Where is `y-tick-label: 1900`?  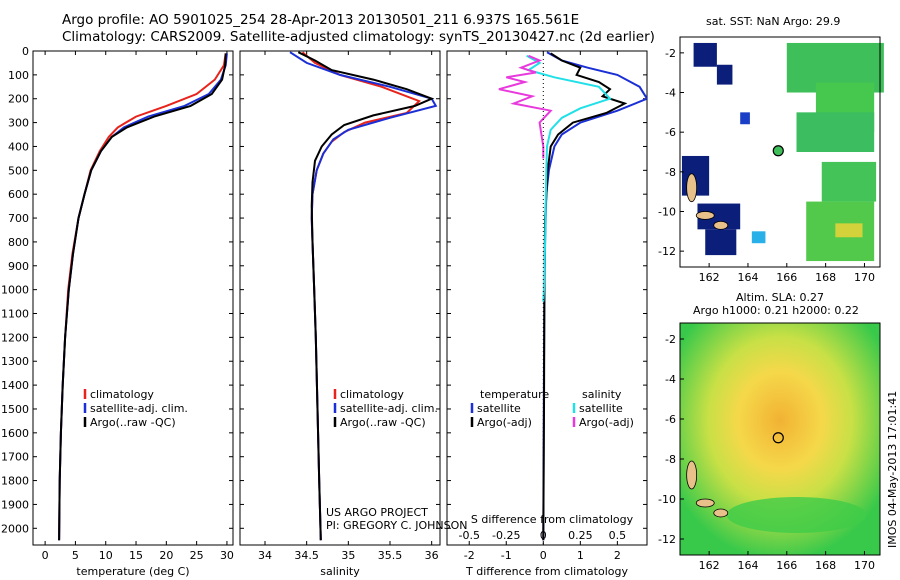
y-tick-label: 1900 is located at coordinates (15, 504).